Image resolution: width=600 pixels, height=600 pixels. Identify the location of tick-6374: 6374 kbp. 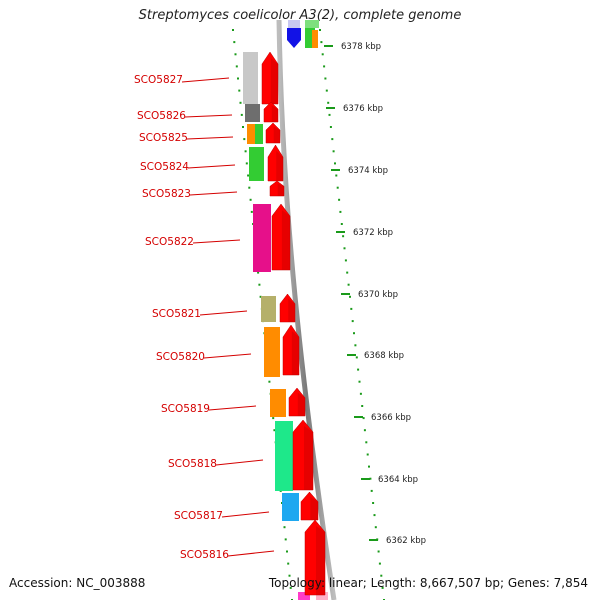
(359, 171).